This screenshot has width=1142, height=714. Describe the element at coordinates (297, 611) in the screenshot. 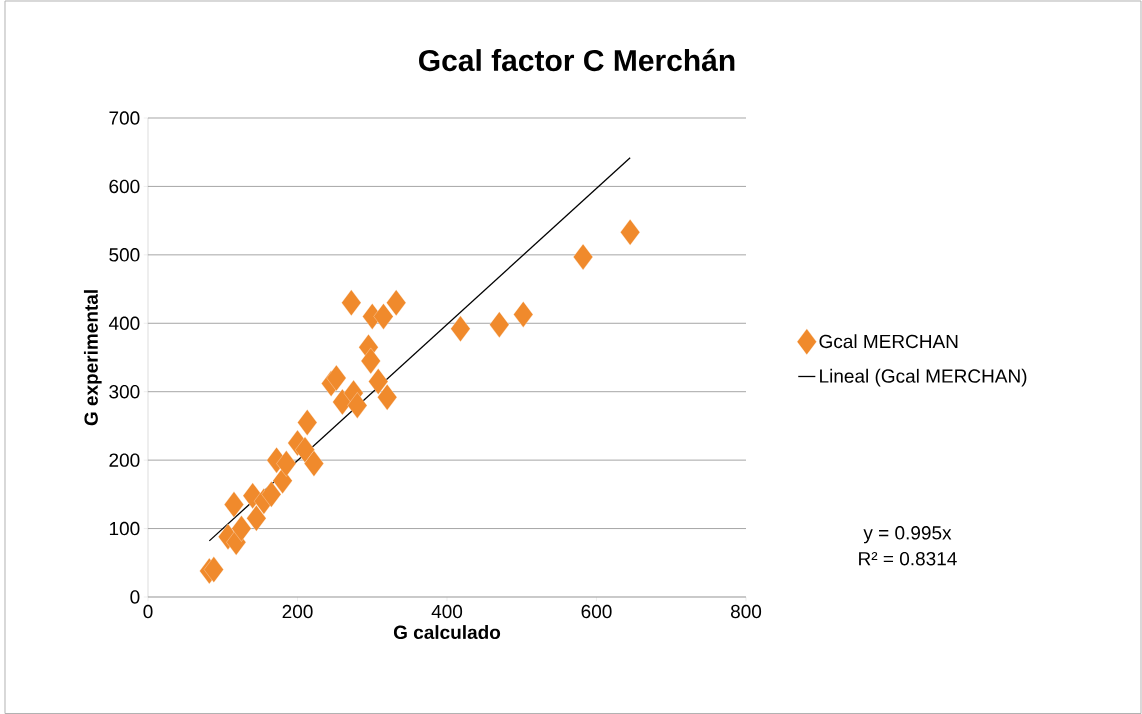

I see `x-tick-label: 200` at that location.